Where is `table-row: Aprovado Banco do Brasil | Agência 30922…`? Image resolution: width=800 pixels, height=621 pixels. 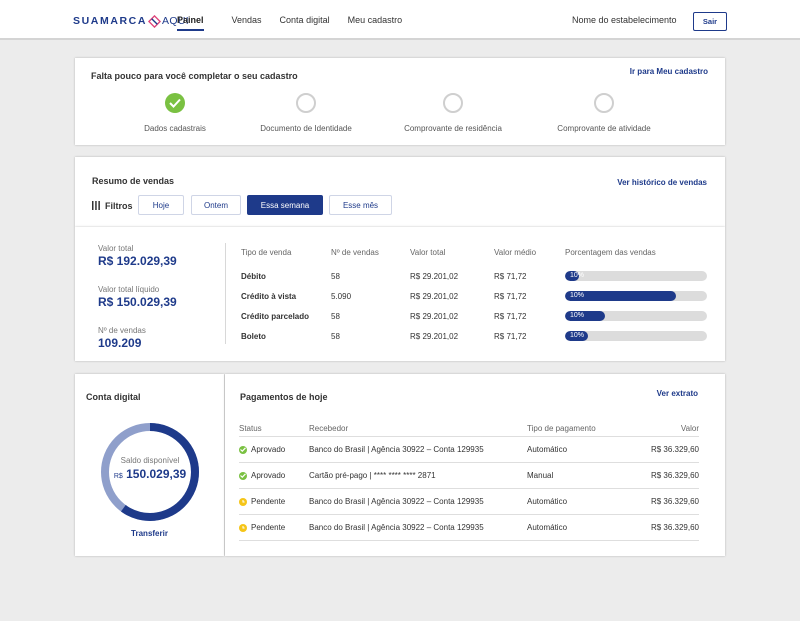
table-row: Aprovado Banco do Brasil | Agência 30922… is located at coordinates (469, 450).